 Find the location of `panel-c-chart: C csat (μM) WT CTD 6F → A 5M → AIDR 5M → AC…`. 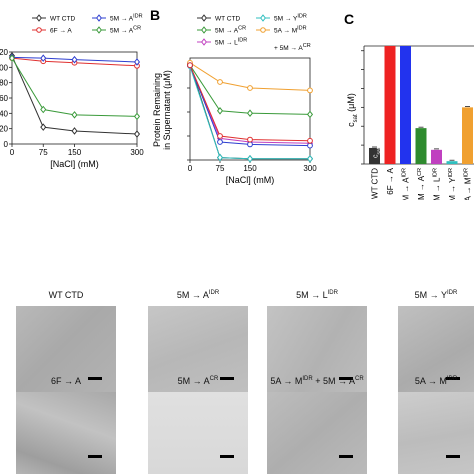

panel-c-chart: C csat (μM) WT CTD 6F → A 5M → AIDR 5M → AC… is located at coordinates (409, 105).